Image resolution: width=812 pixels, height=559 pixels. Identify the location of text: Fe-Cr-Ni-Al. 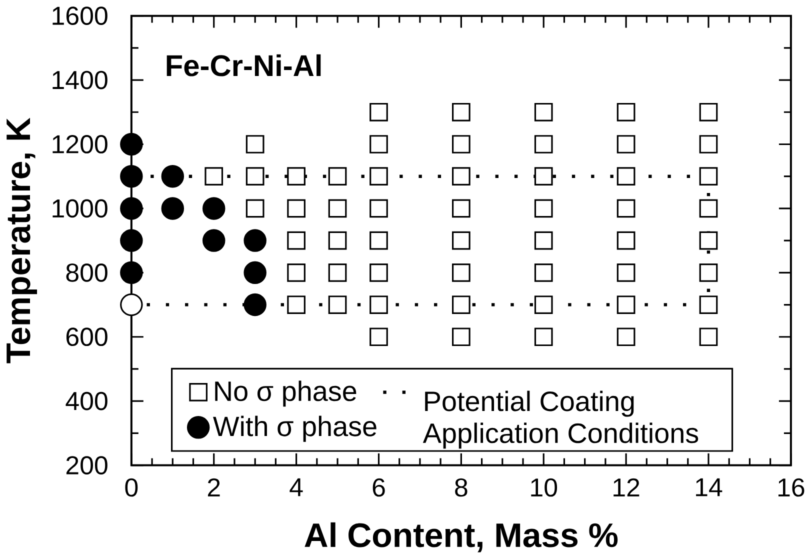
(243, 65).